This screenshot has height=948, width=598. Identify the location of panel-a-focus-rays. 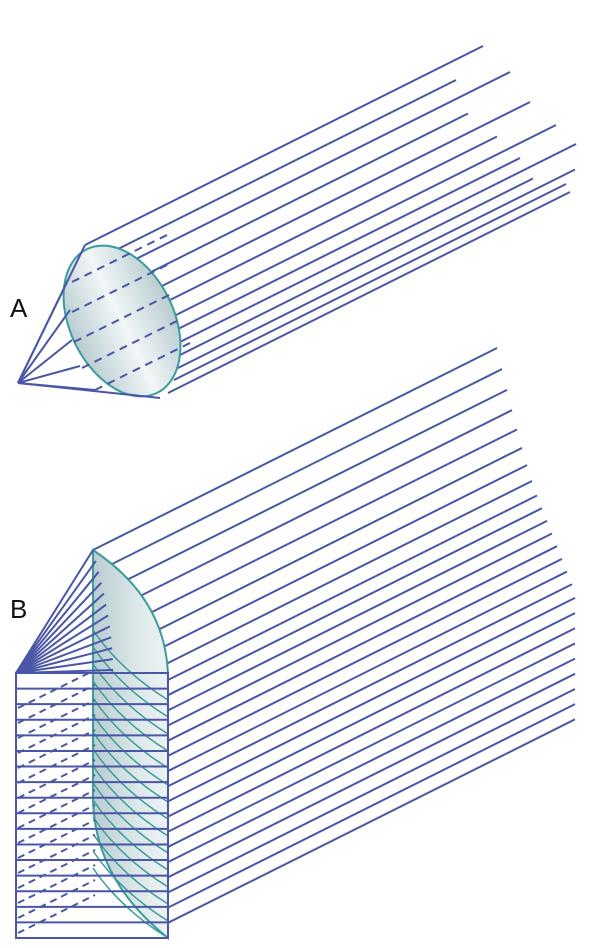
(89, 321).